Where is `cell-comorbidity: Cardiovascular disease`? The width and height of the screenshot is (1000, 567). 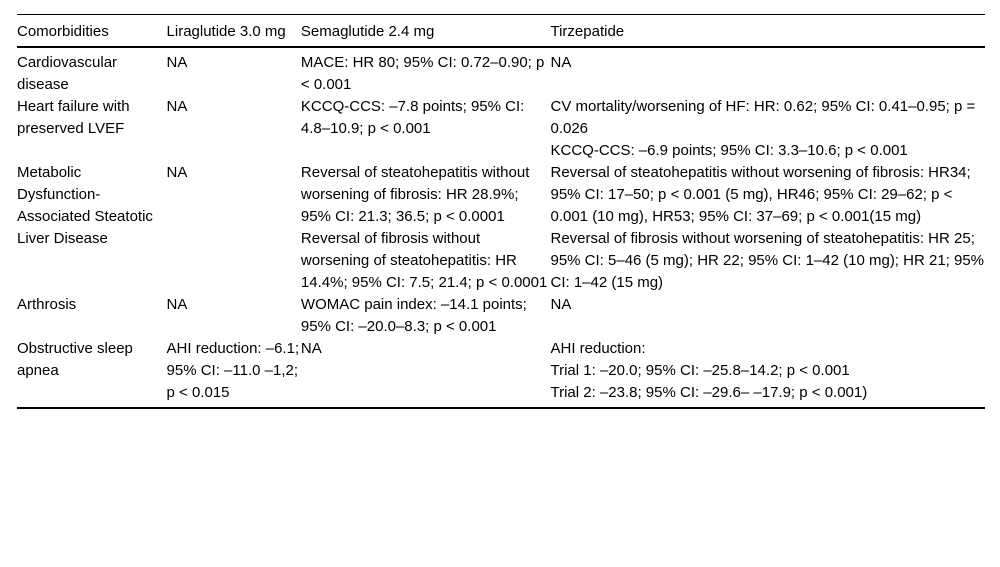
cell-comorbidity: Cardiovascular disease is located at coordinates (92, 71).